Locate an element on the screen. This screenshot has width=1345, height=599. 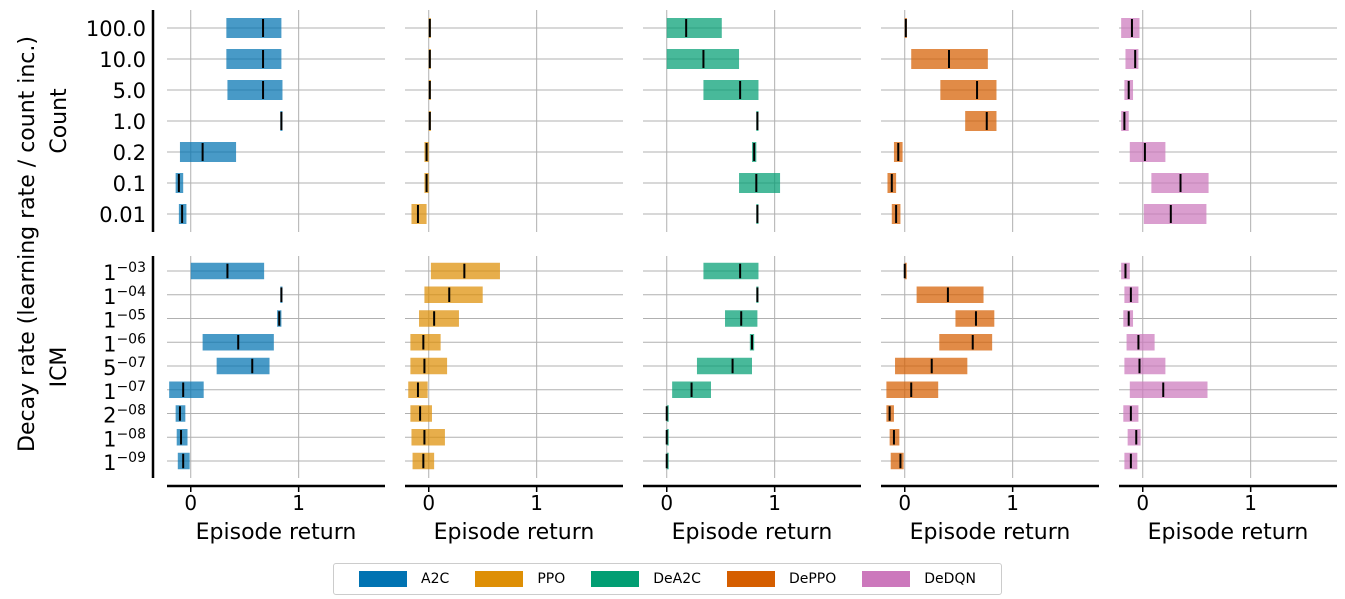
y-tick-label: 1−04 is located at coordinates (124, 296).